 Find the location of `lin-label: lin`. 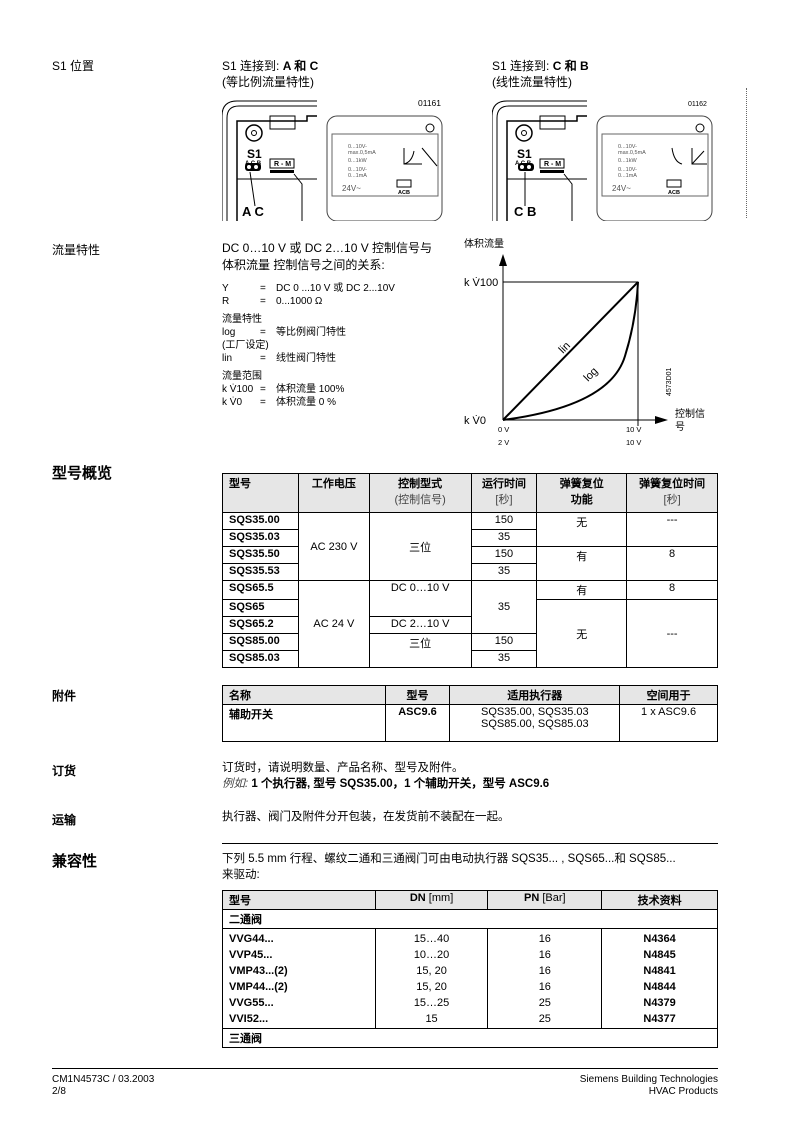

lin-label: lin is located at coordinates (565, 348).